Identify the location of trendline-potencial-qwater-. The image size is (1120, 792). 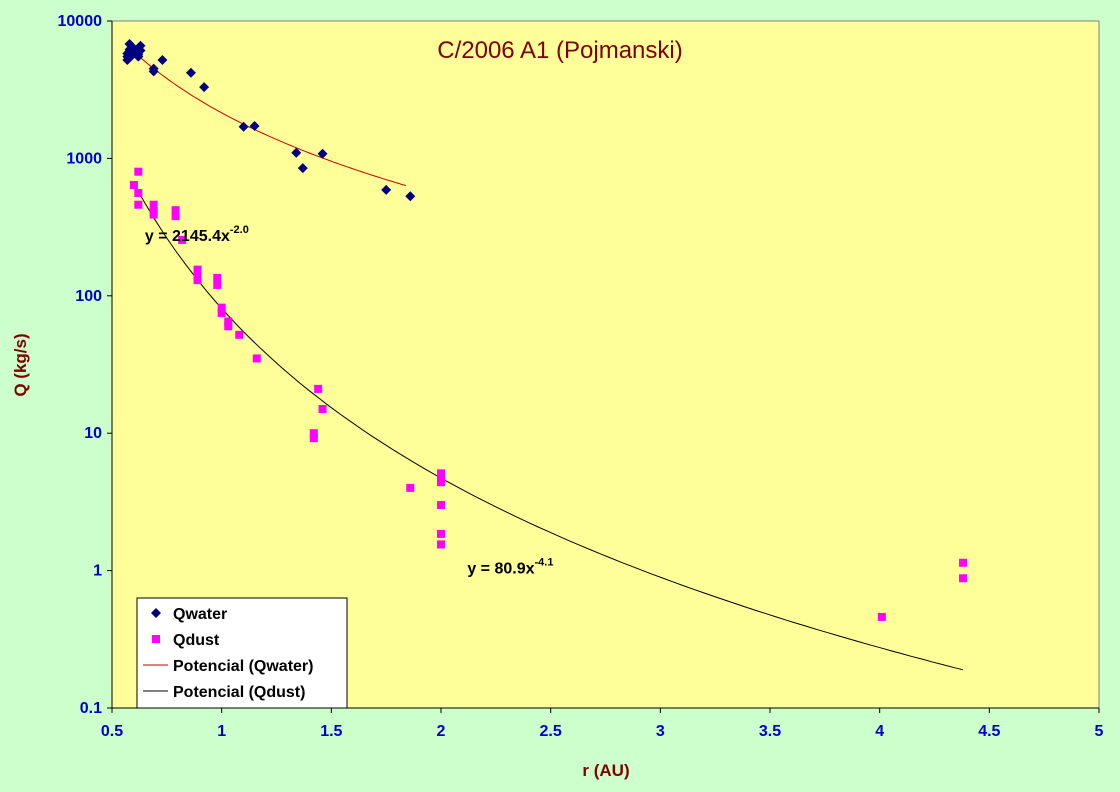
(267, 116).